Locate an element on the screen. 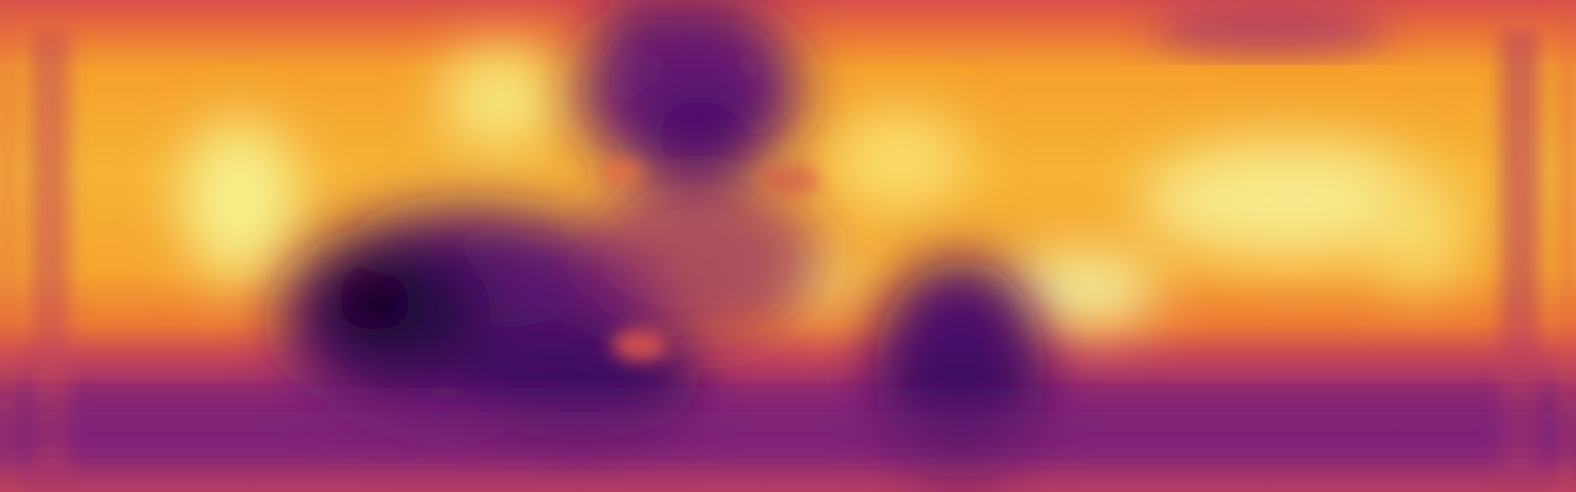  warm-spots is located at coordinates (709, 261).